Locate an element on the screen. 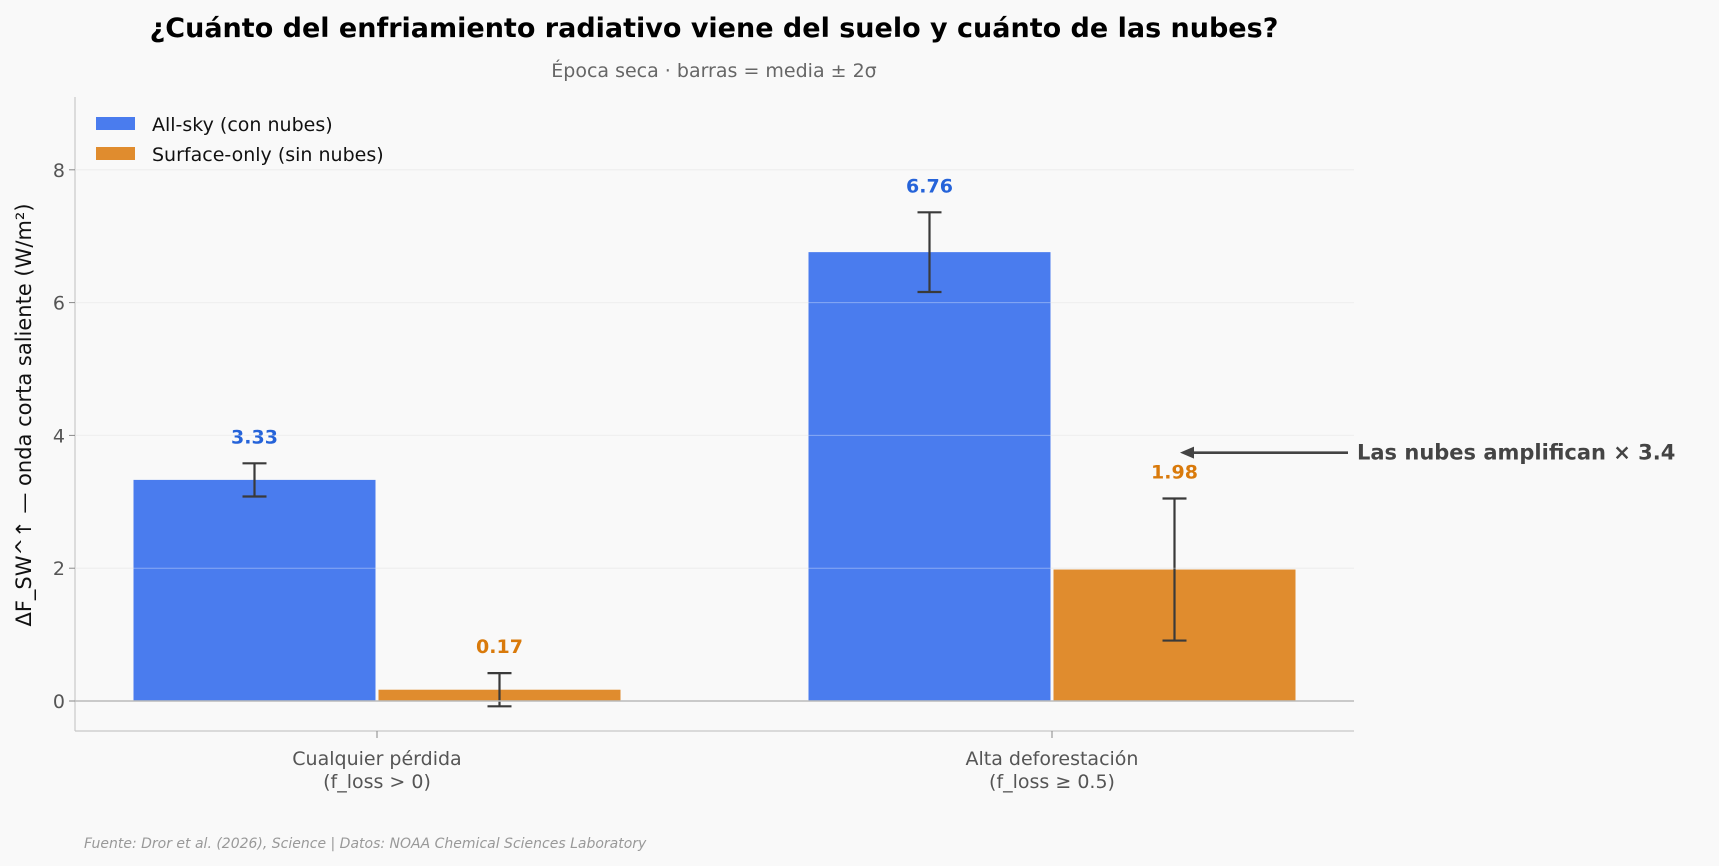 This screenshot has width=1719, height=866. category-label: Alta deforestación is located at coordinates (1052, 759).